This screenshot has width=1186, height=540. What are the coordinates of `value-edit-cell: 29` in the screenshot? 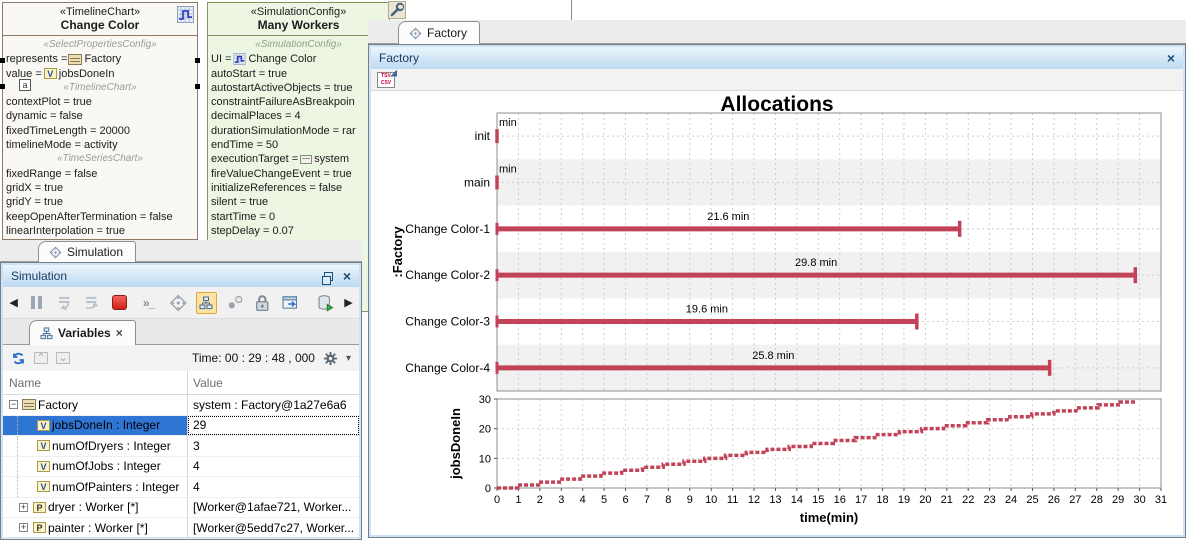 It's located at (273, 425).